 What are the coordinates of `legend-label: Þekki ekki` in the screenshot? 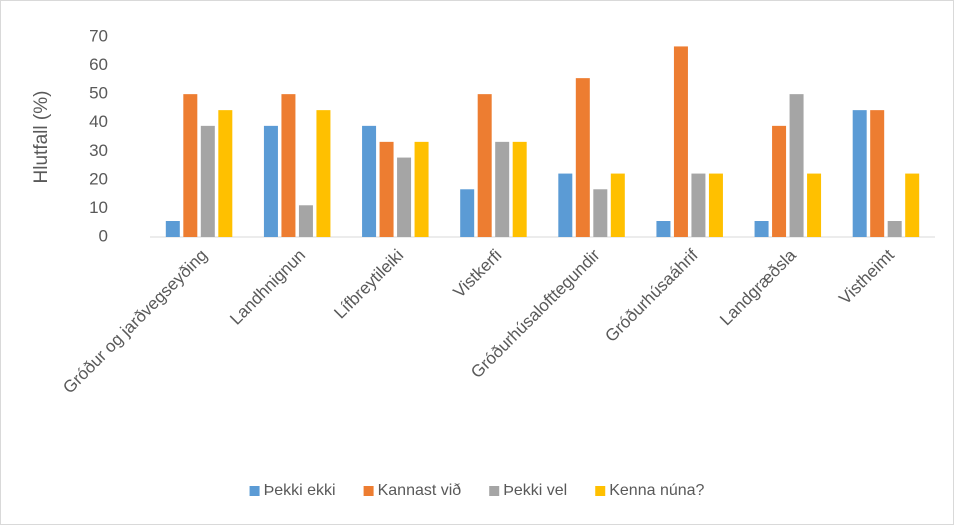 It's located at (300, 490).